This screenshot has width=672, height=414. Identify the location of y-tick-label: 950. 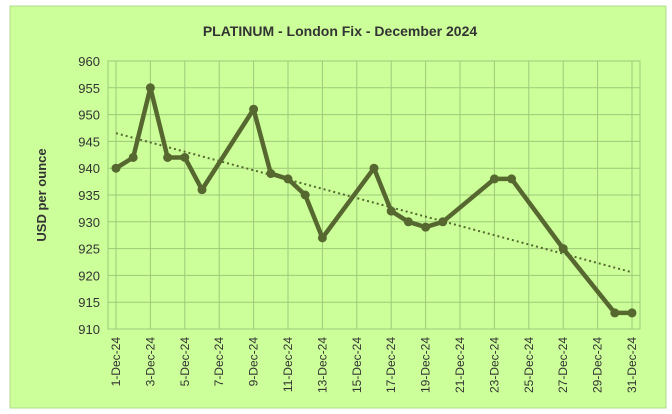
(89, 115).